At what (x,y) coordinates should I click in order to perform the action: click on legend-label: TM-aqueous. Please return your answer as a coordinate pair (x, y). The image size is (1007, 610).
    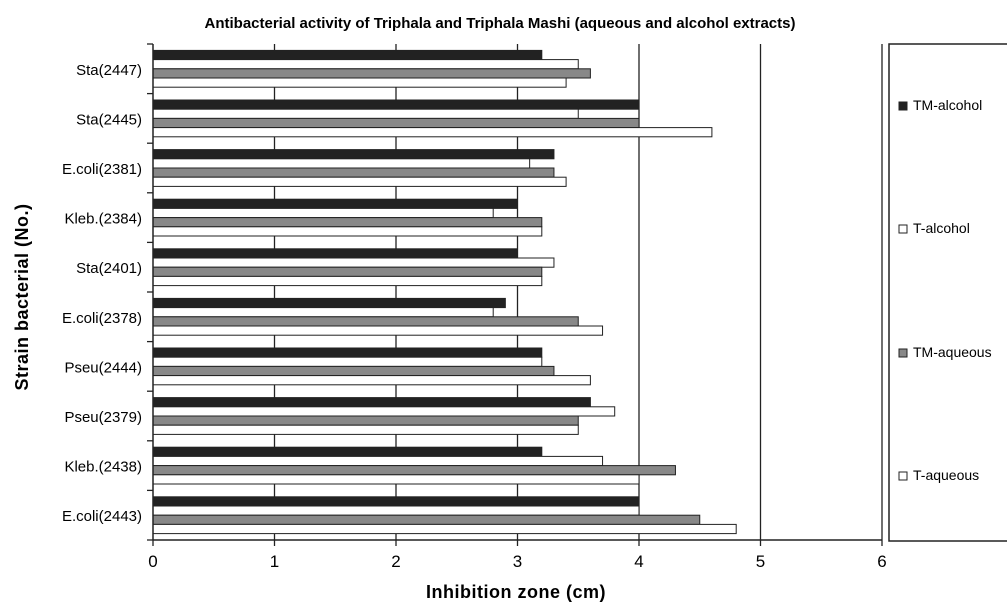
    Looking at the image, I should click on (952, 352).